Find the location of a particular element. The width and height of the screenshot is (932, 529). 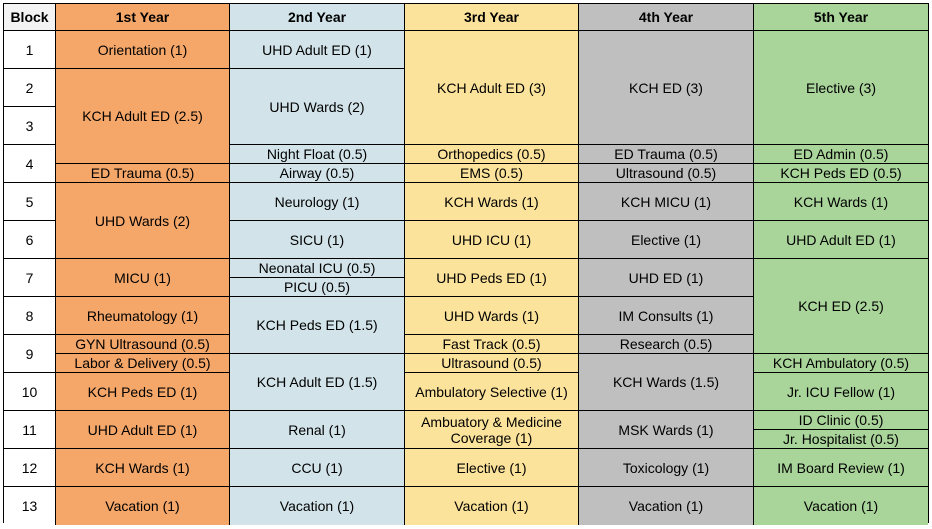

rotation-cell: KCH Peds ED (1.5) is located at coordinates (317, 325).